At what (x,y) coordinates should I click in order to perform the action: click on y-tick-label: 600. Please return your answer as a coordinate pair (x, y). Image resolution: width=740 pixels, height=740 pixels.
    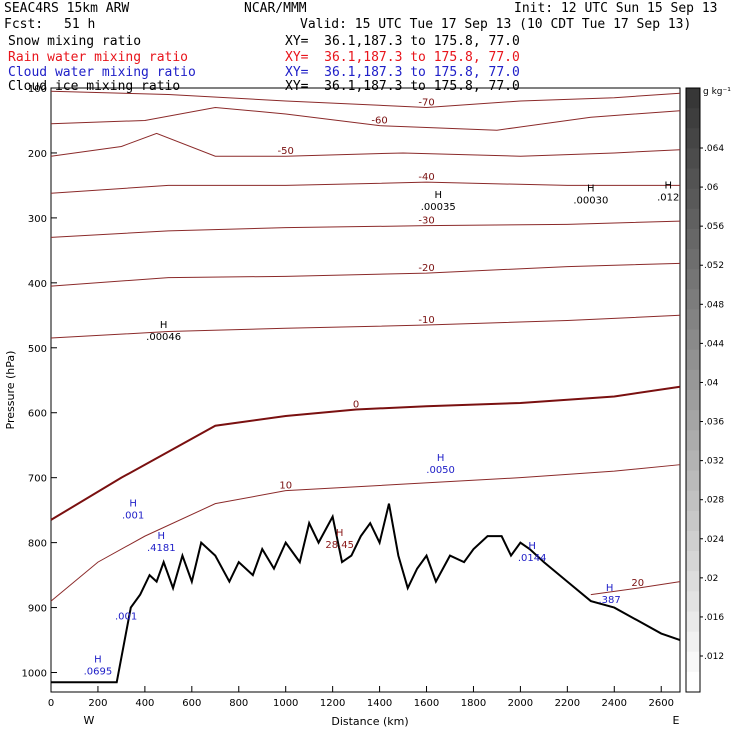
    Looking at the image, I should click on (37, 414).